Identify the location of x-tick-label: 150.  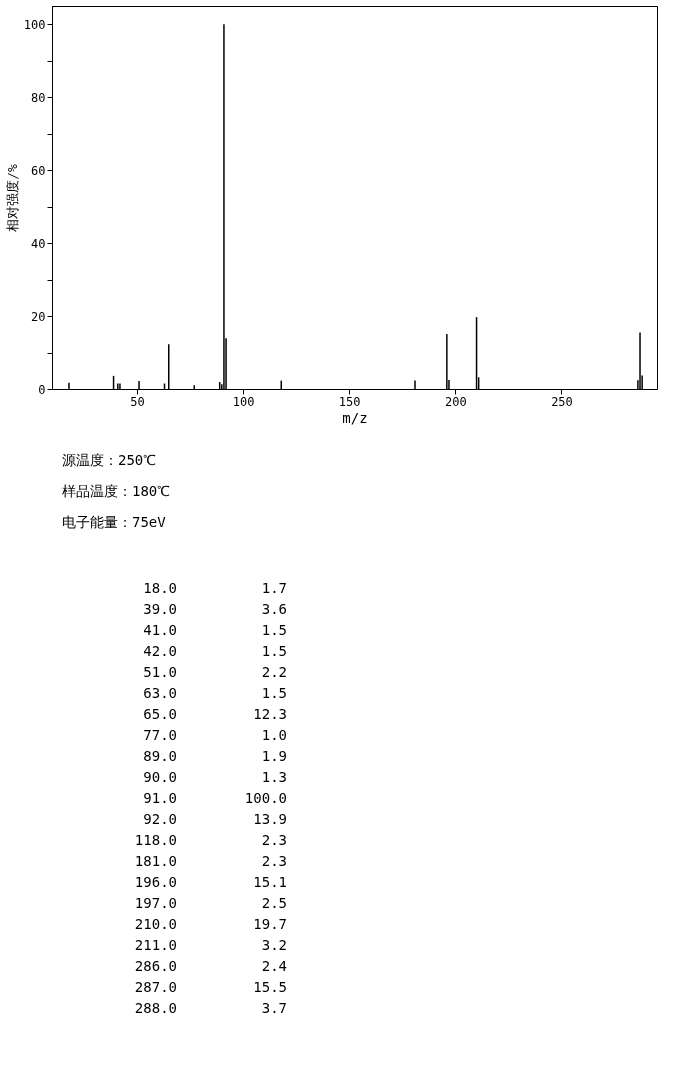
(349, 401).